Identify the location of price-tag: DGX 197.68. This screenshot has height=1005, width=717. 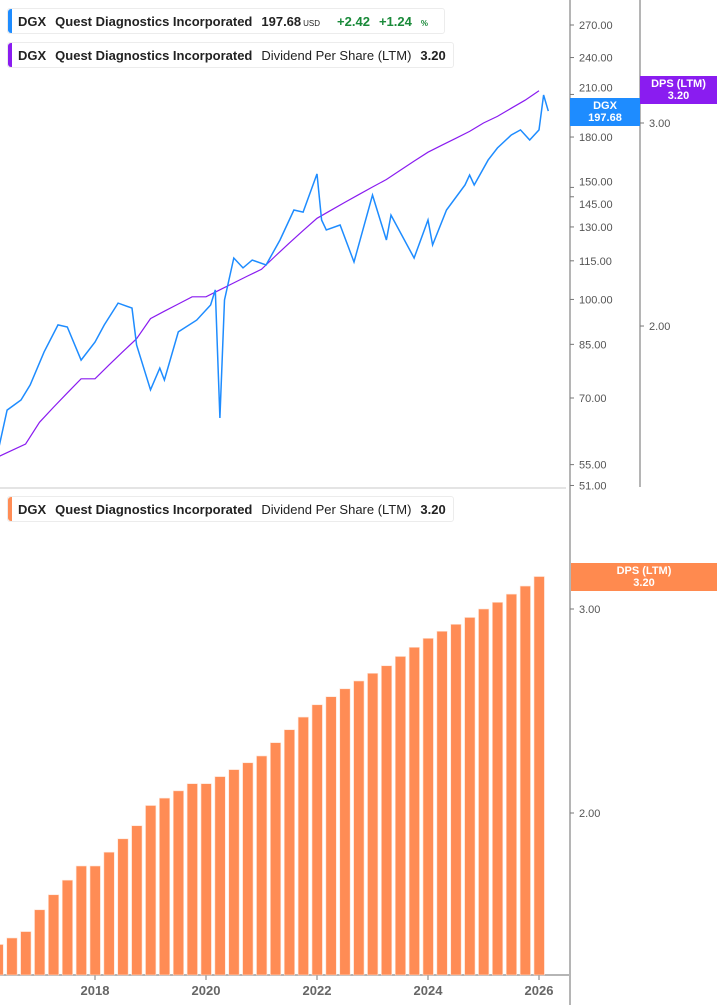
(605, 112).